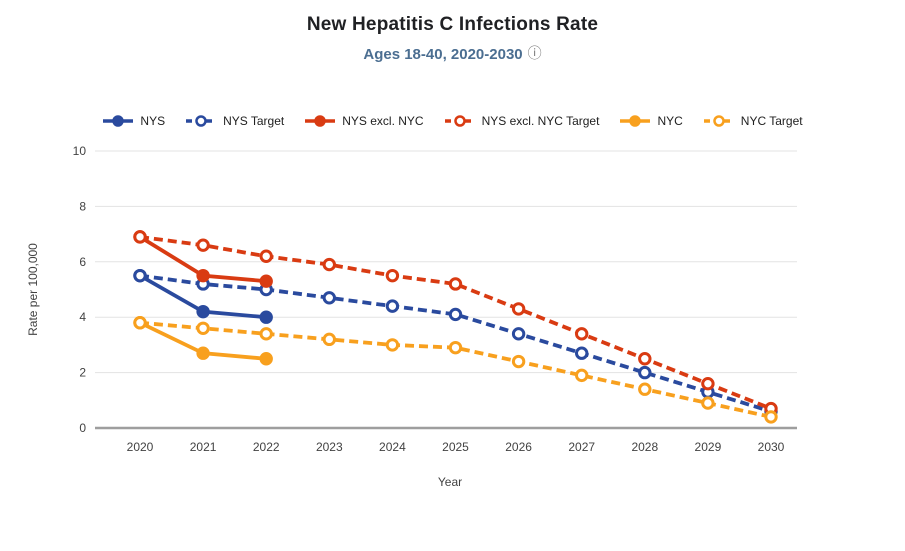 The width and height of the screenshot is (905, 551). I want to click on legend-label-nys-excl-nyc-target: NYS excl. NYC Target, so click(540, 121).